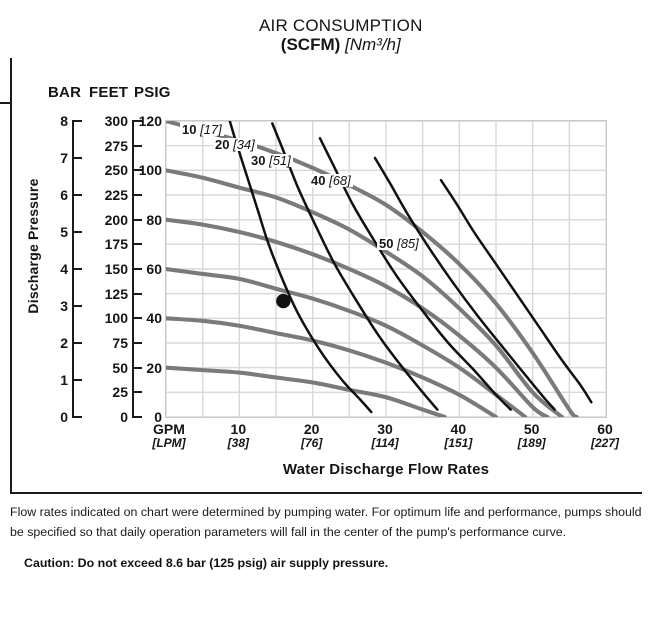  I want to click on bar-tick-label-7: 7, so click(64, 158).